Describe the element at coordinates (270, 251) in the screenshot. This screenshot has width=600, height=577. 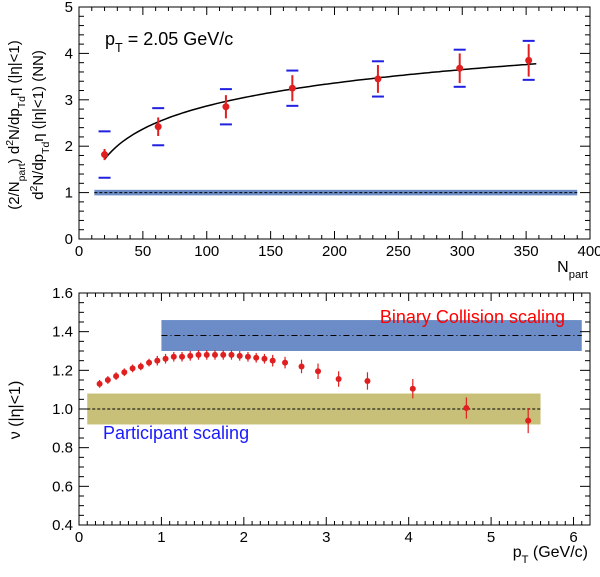
I see `x-tick-label: 150` at that location.